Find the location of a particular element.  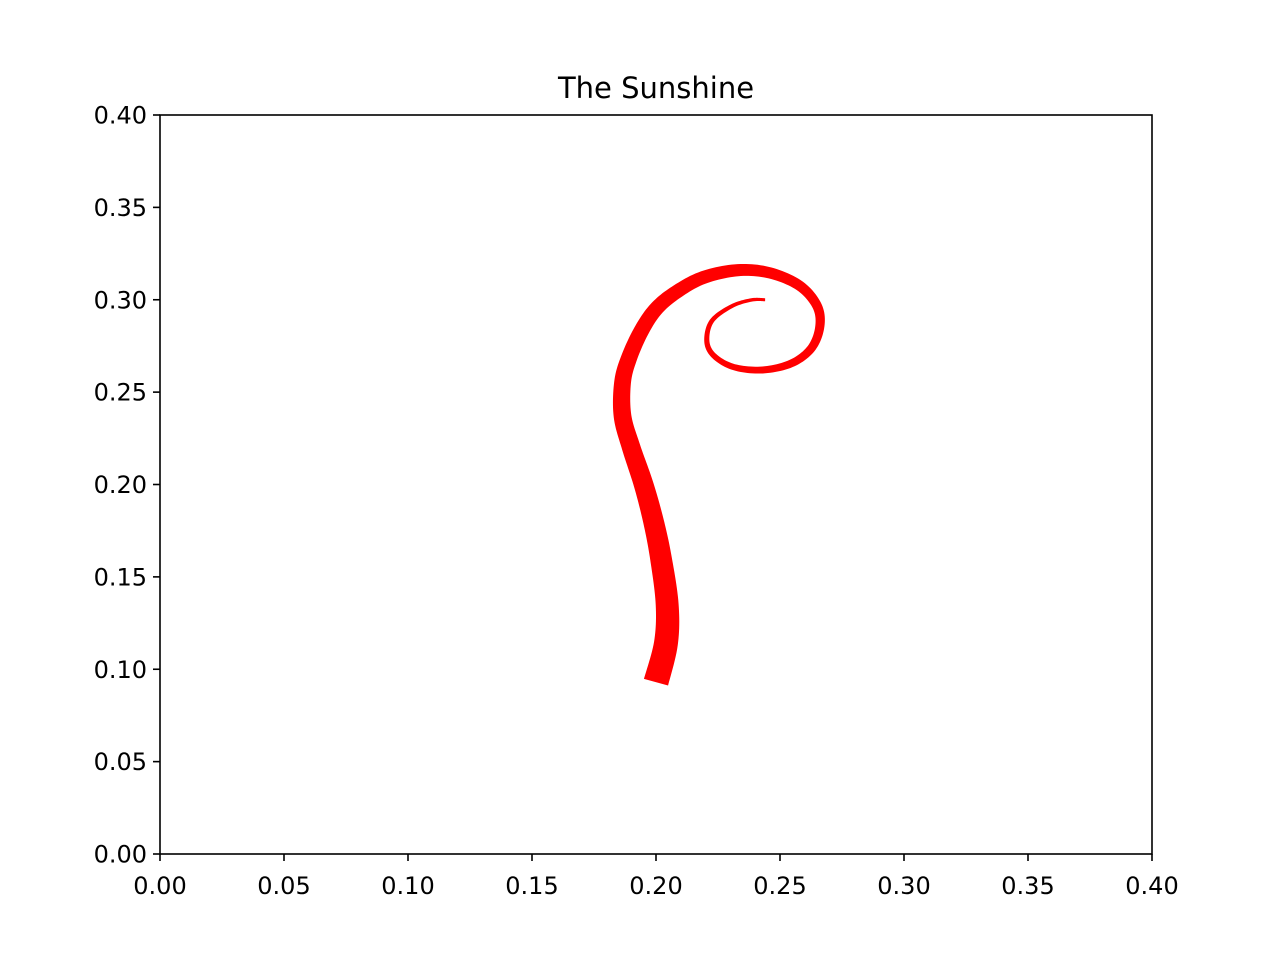

x-tick-label: 0.10 is located at coordinates (407, 886).